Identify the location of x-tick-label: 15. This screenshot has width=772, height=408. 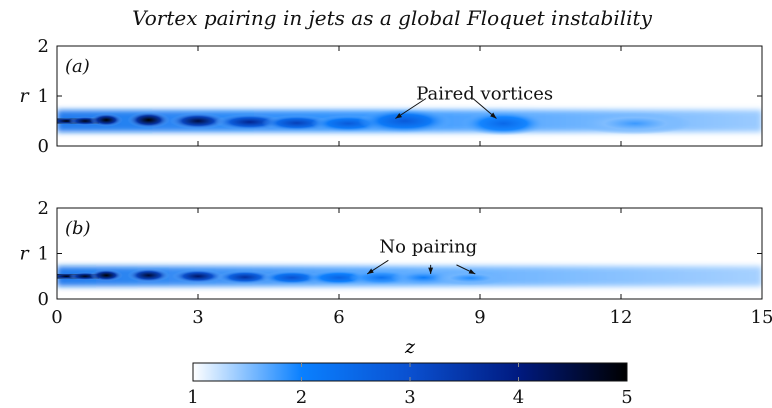
(761, 317).